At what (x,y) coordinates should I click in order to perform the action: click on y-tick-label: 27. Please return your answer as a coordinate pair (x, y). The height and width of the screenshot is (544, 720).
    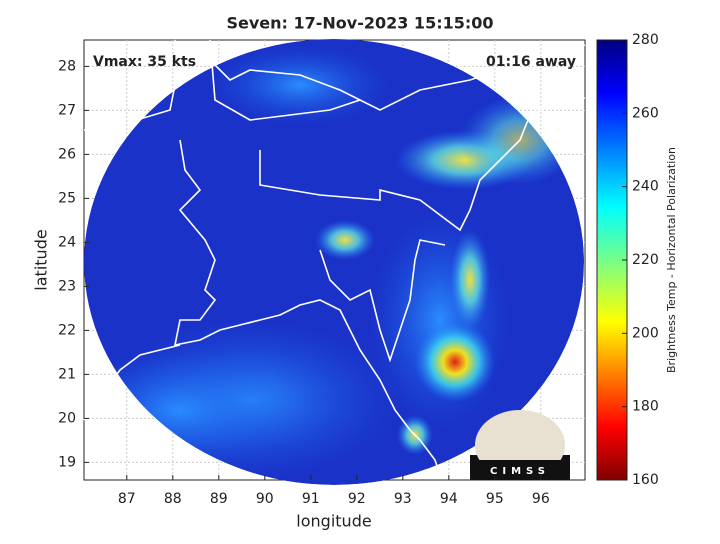
    Looking at the image, I should click on (67, 110).